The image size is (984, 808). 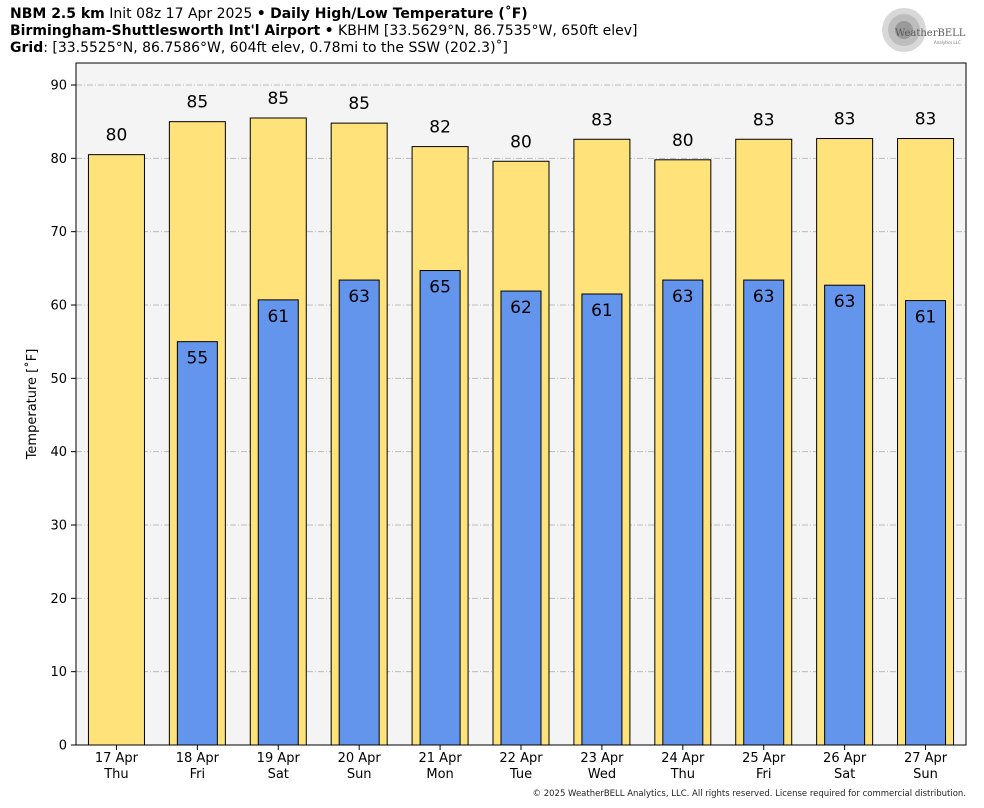 I want to click on x-tick-label-day: Wed, so click(x=602, y=774).